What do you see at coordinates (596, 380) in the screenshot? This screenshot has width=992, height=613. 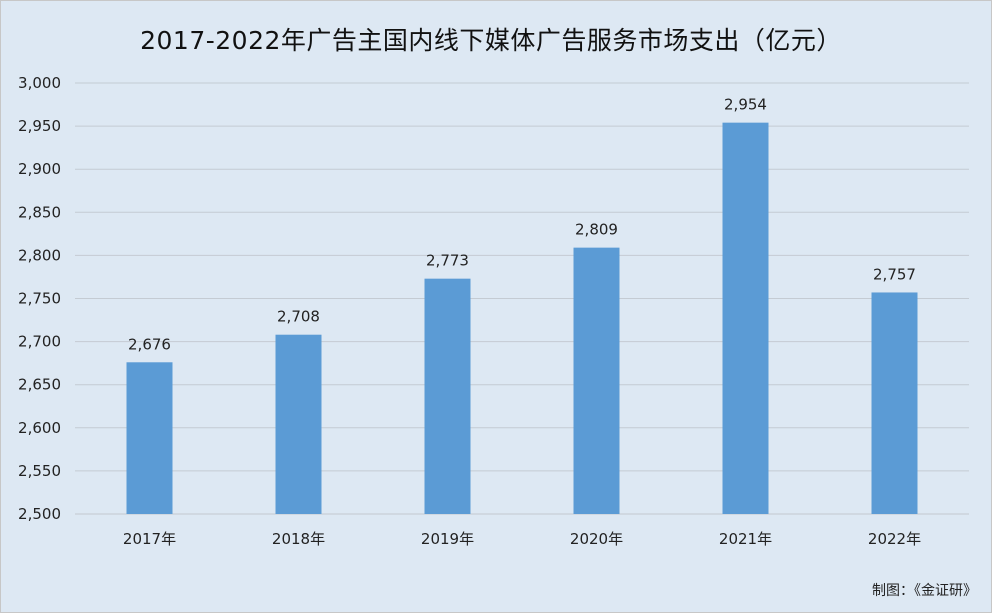 I see `bar-2020年` at bounding box center [596, 380].